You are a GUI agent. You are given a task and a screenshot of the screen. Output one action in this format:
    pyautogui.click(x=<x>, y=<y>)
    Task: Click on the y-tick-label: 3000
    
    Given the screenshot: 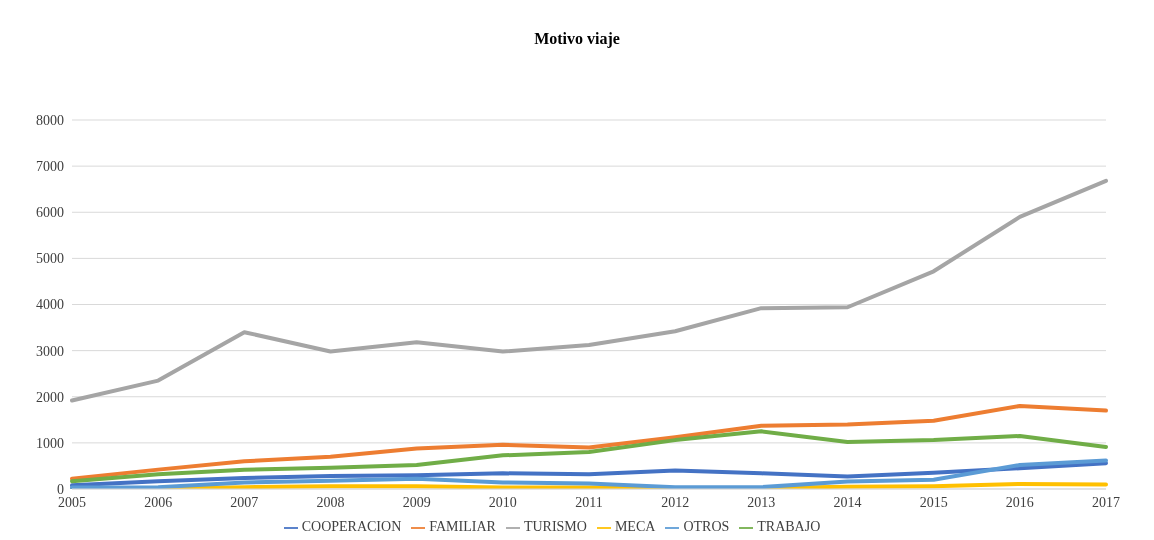 What is the action you would take?
    pyautogui.click(x=50, y=351)
    